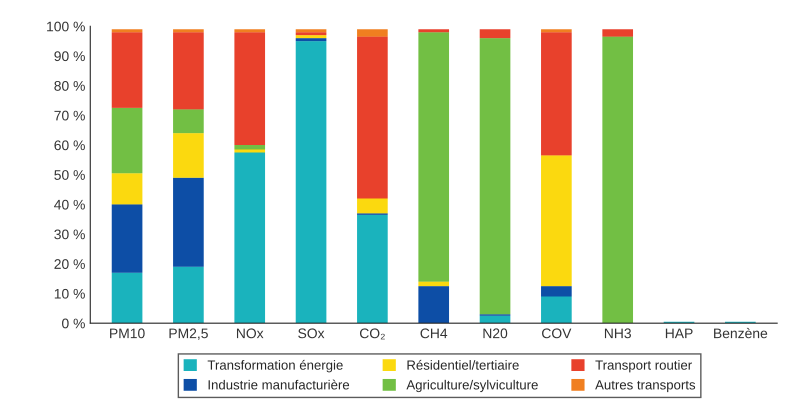 Image resolution: width=785 pixels, height=404 pixels. What do you see at coordinates (372, 334) in the screenshot?
I see `x-tick-label: CO₂` at bounding box center [372, 334].